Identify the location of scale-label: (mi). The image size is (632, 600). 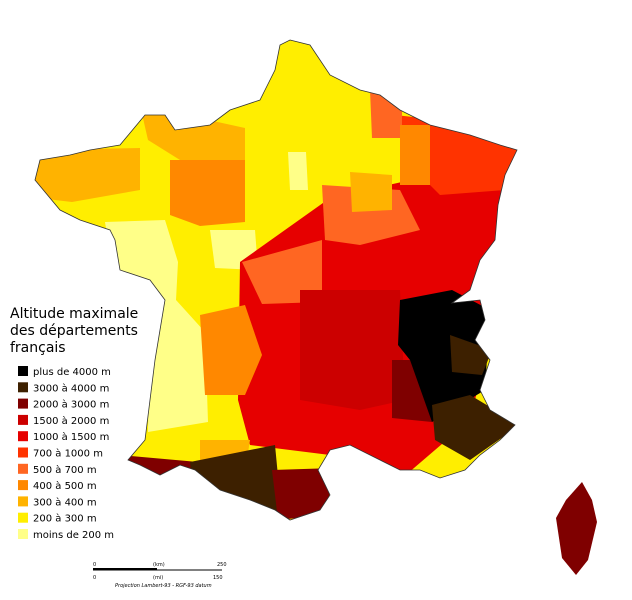
(158, 578).